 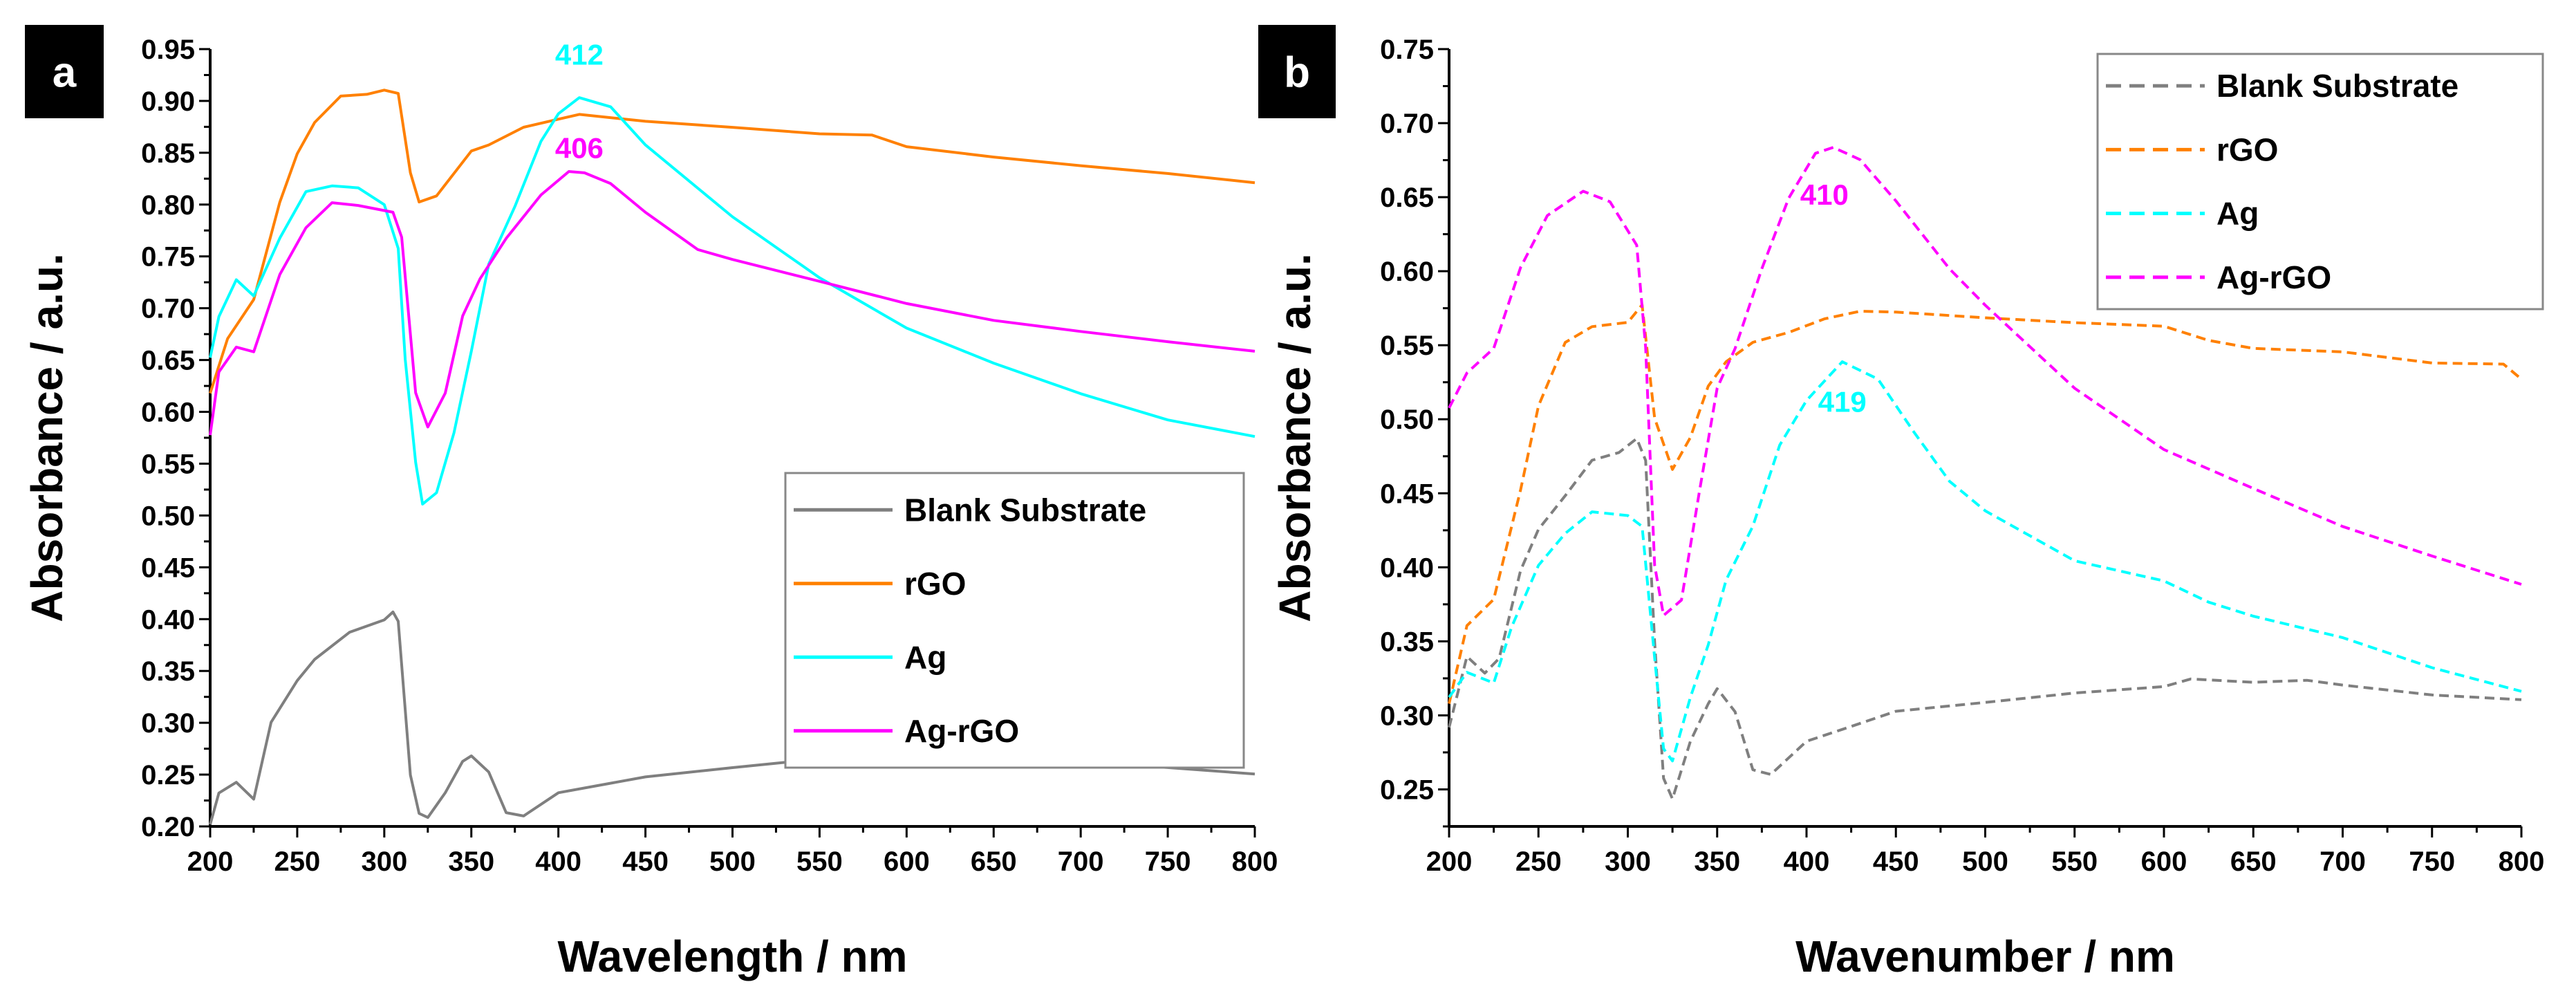 What do you see at coordinates (732, 956) in the screenshot?
I see `x-axis-title: Wavelength / nm` at bounding box center [732, 956].